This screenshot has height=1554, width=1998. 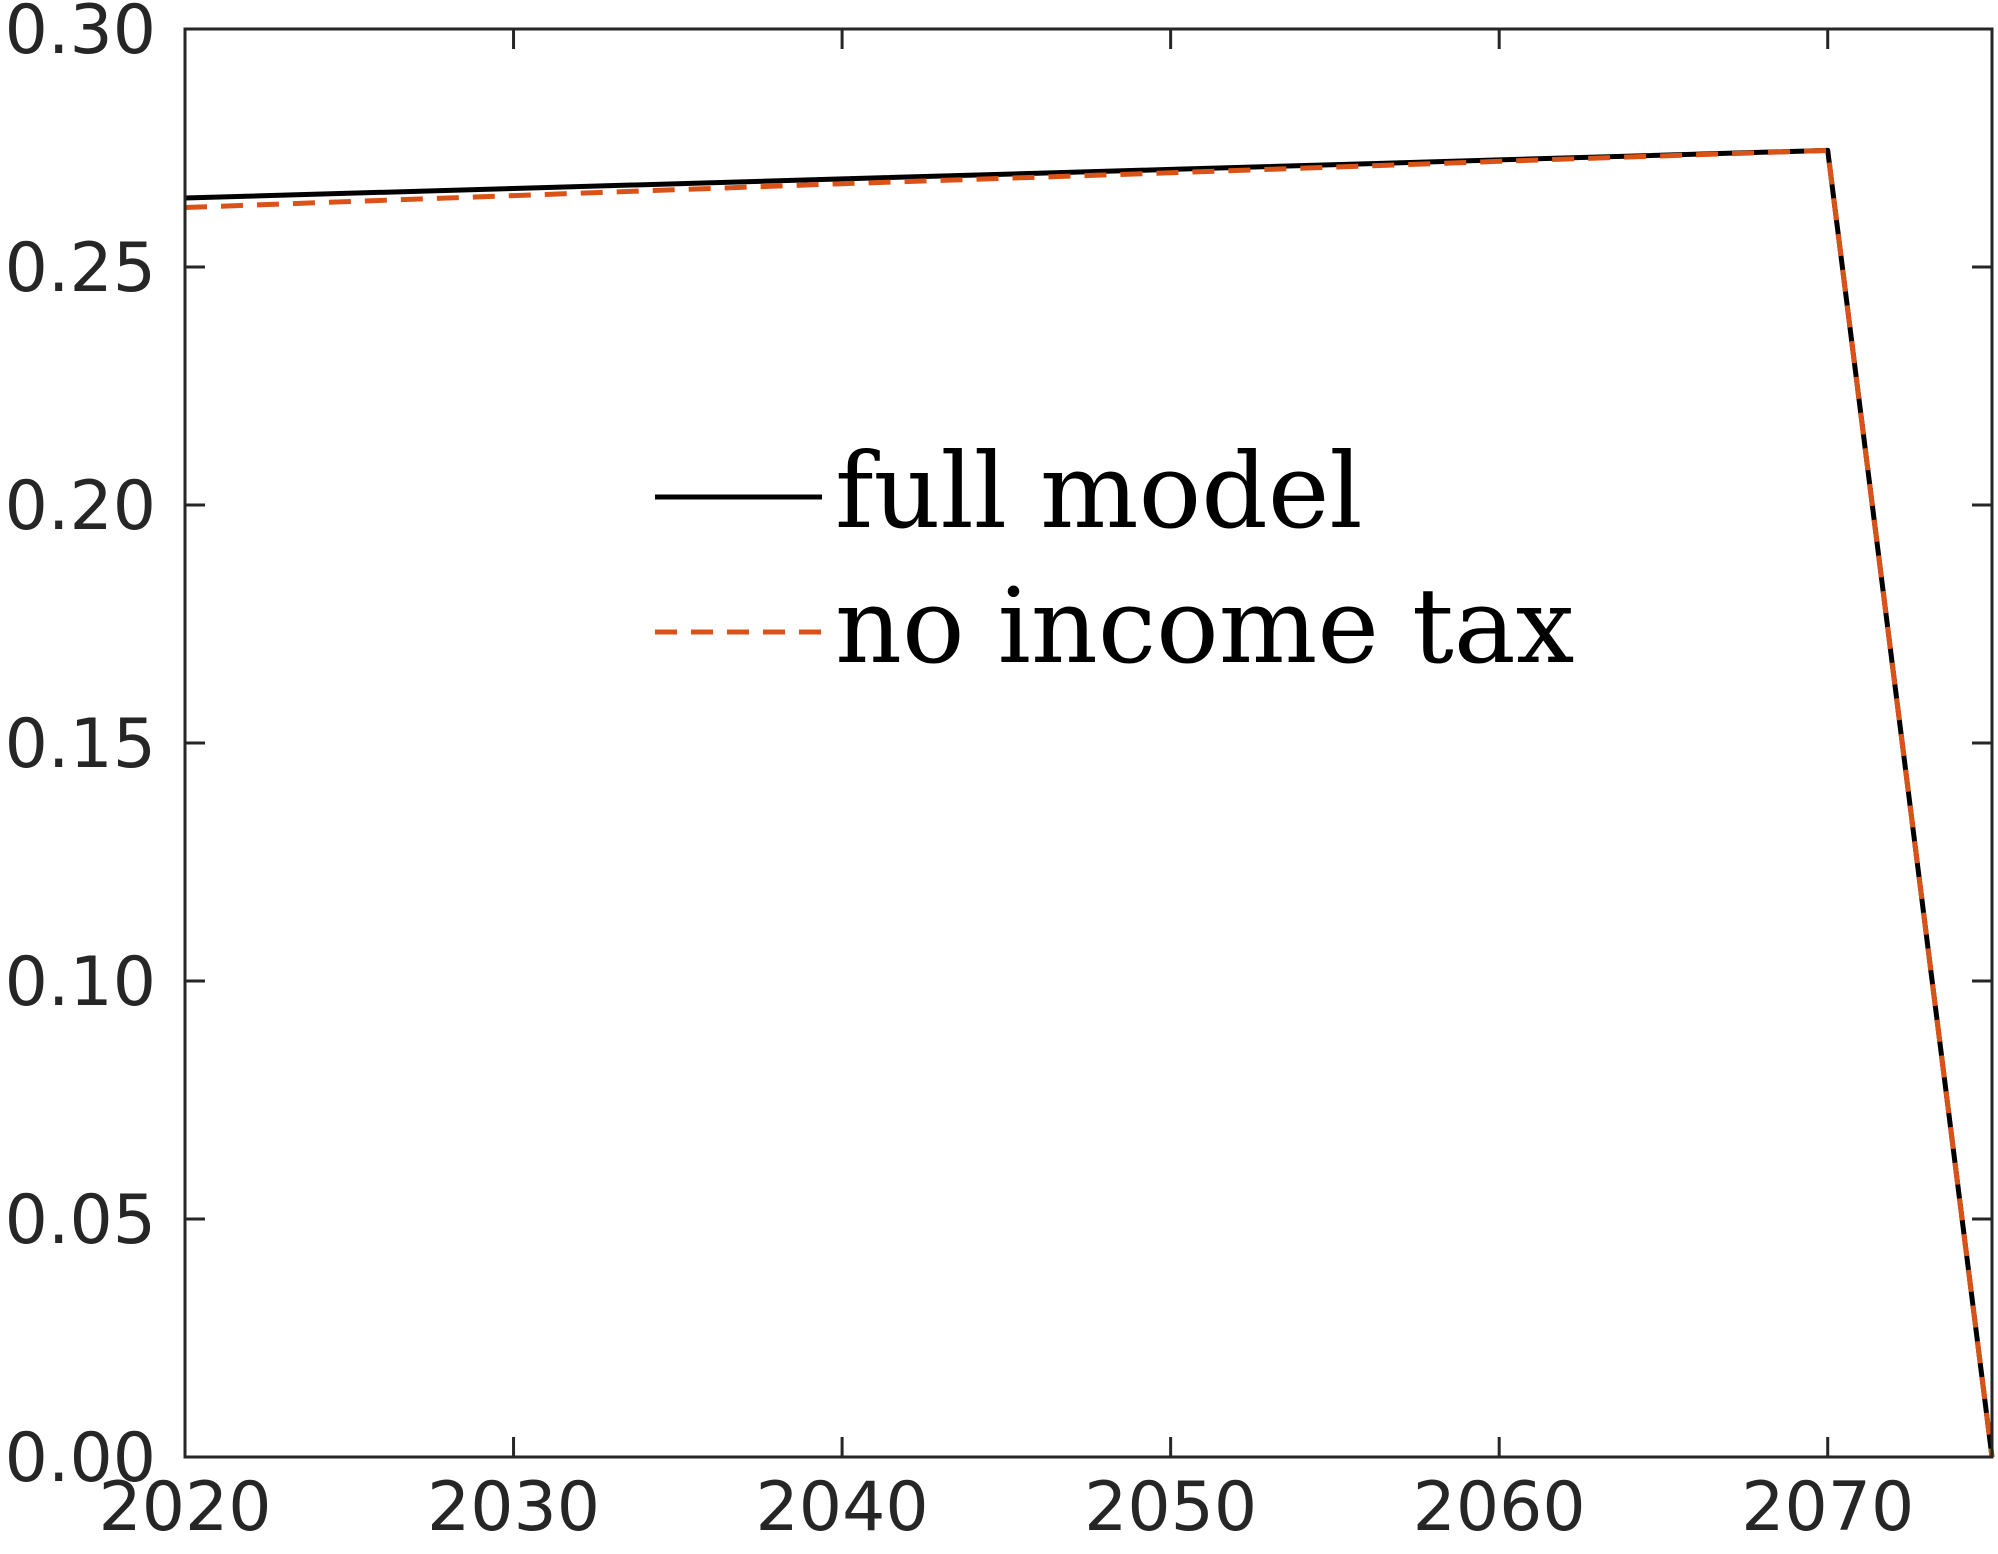 I want to click on y-tick-label: 0.05, so click(x=80, y=1220).